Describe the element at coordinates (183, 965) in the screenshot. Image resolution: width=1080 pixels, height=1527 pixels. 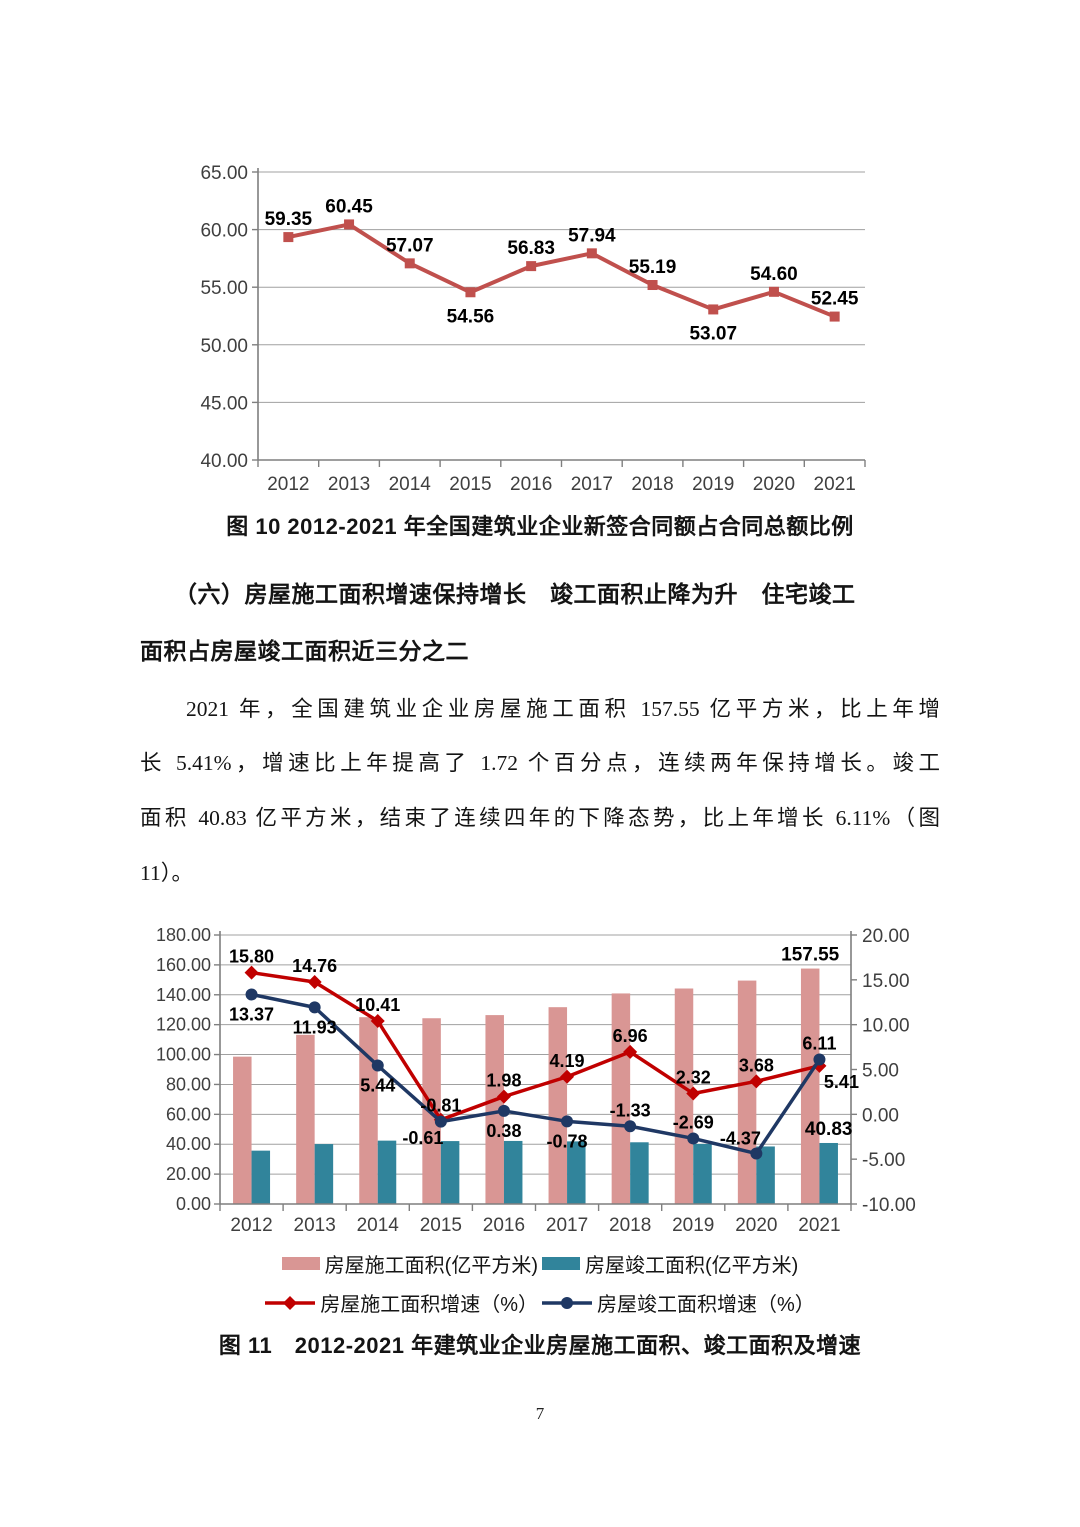
I see `svg-text: 160.00` at that location.